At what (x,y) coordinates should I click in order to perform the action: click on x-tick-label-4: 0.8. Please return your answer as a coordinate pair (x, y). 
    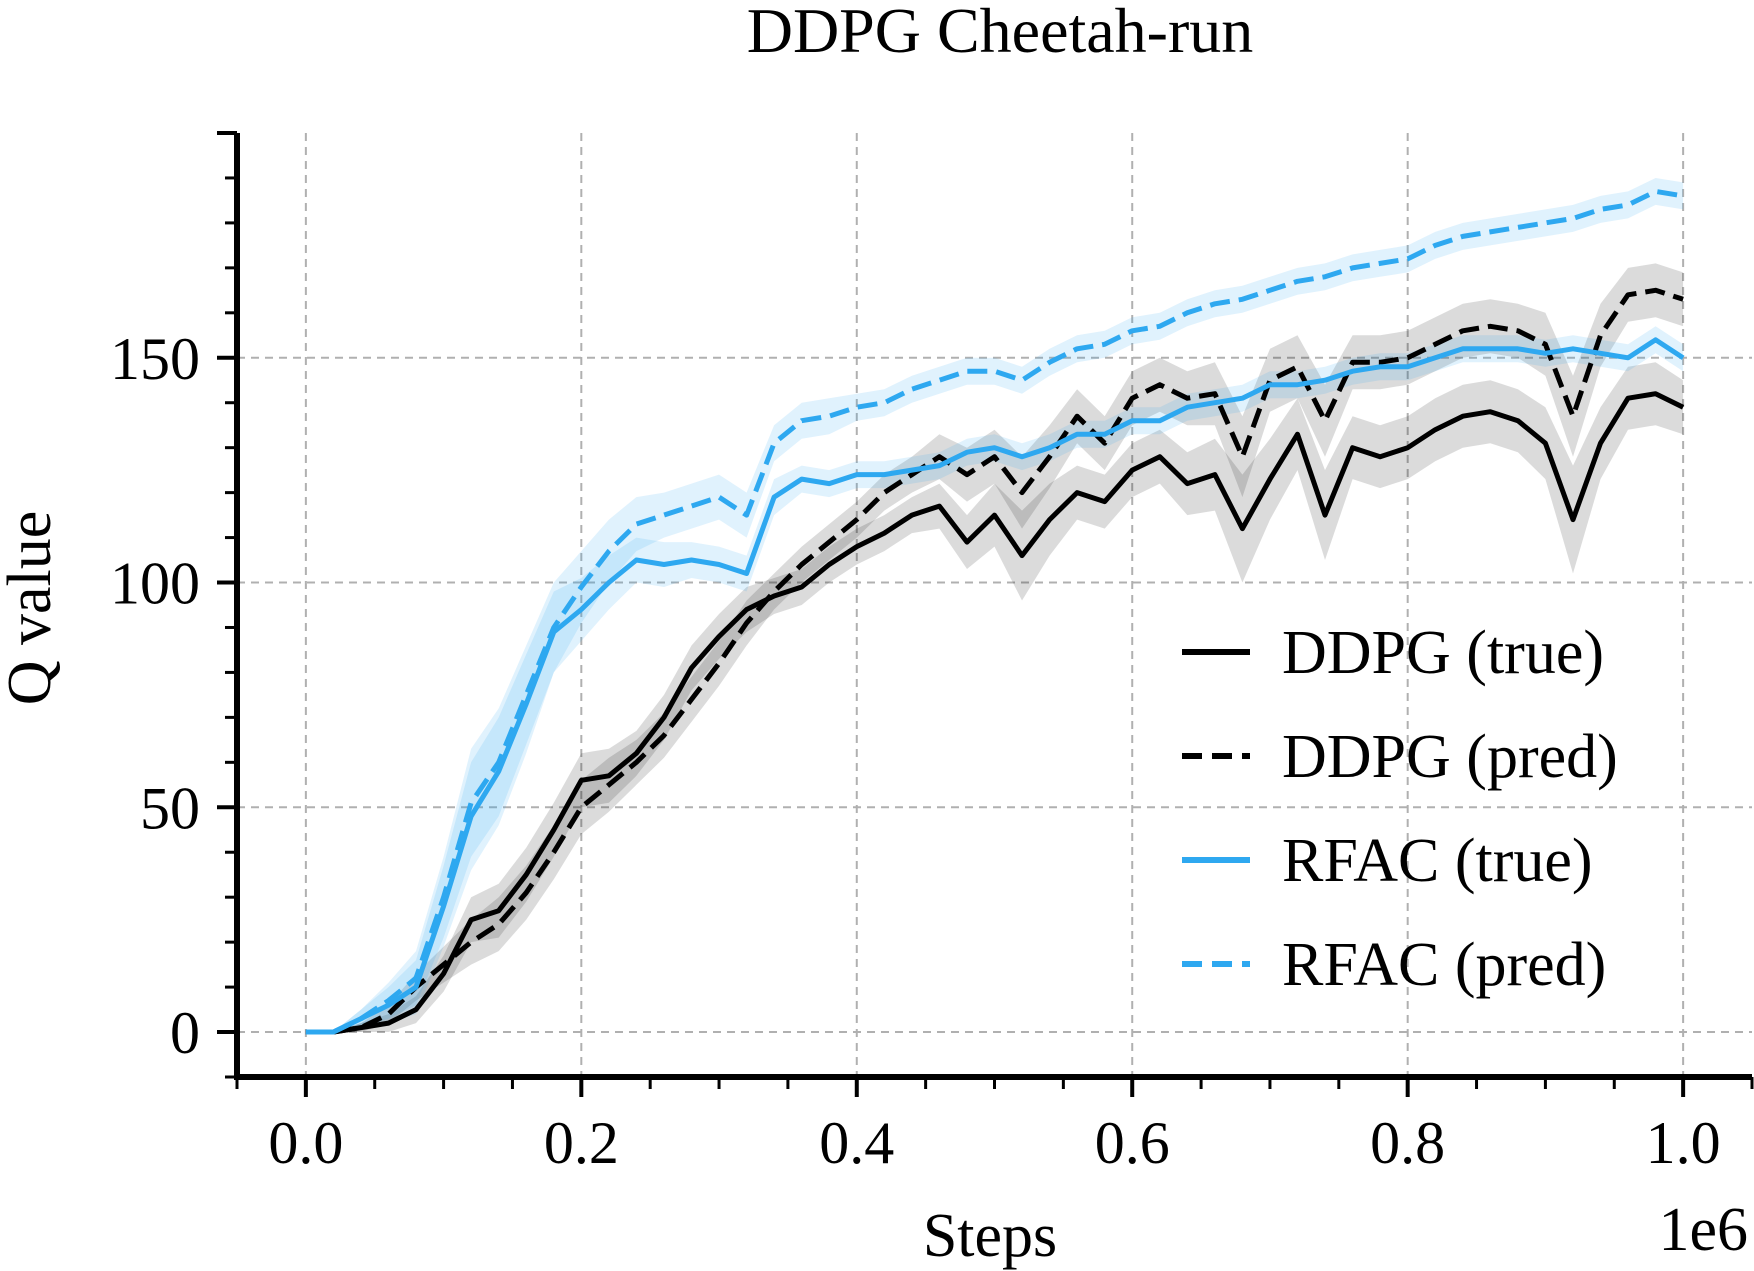
    Looking at the image, I should click on (1407, 1143).